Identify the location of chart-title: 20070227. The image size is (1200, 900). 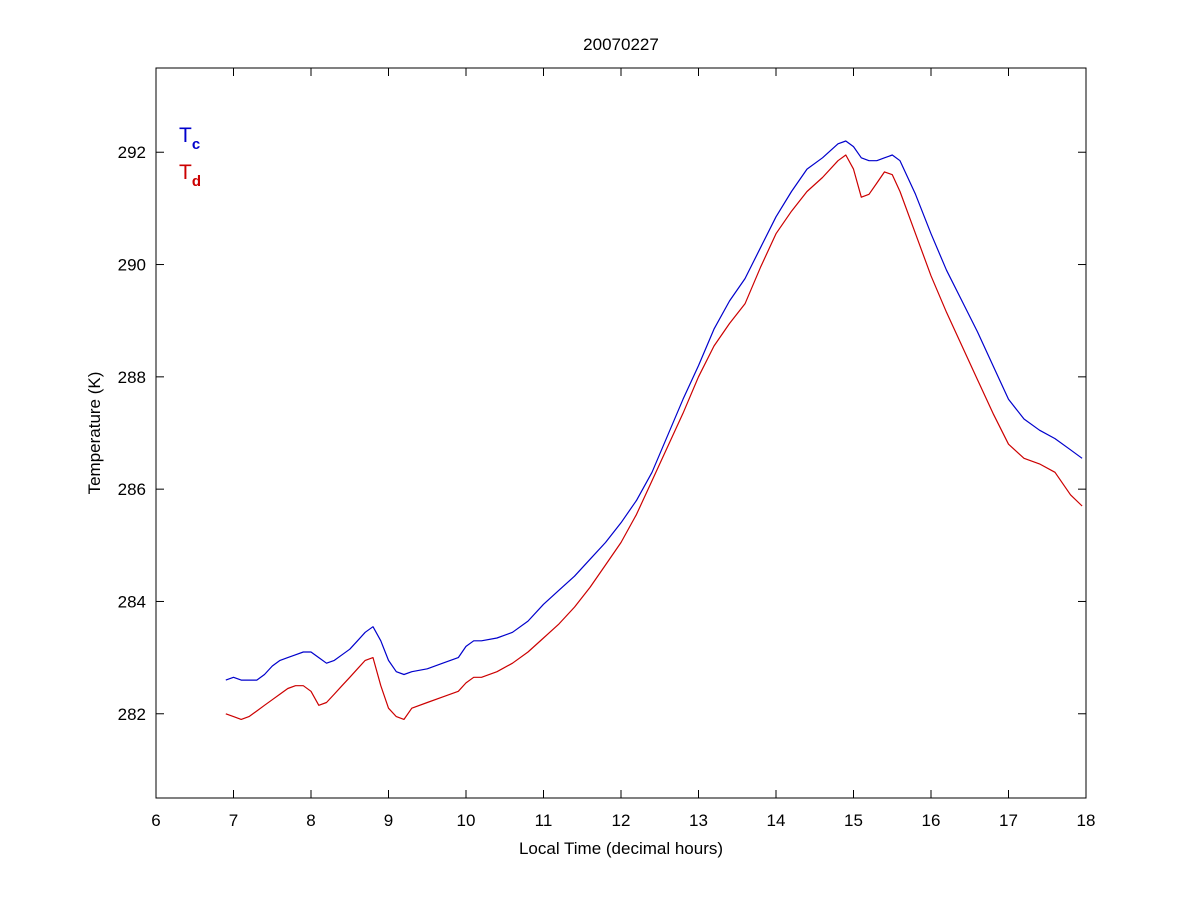
(621, 44).